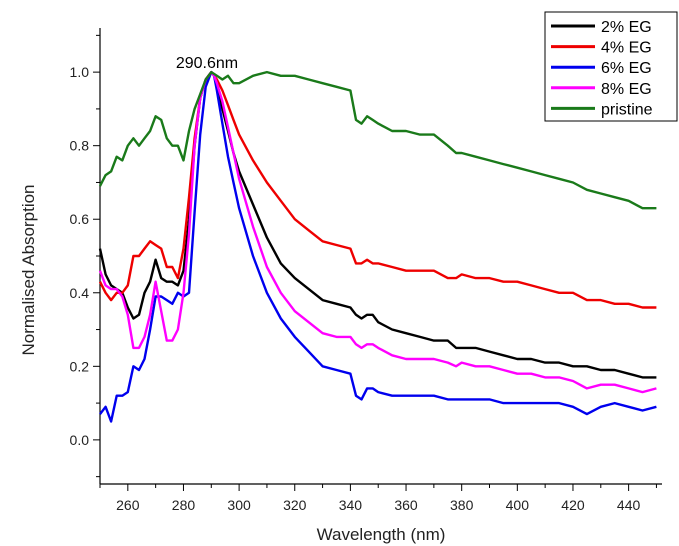  I want to click on legend-label-2pct-eg: 2% EG, so click(626, 27).